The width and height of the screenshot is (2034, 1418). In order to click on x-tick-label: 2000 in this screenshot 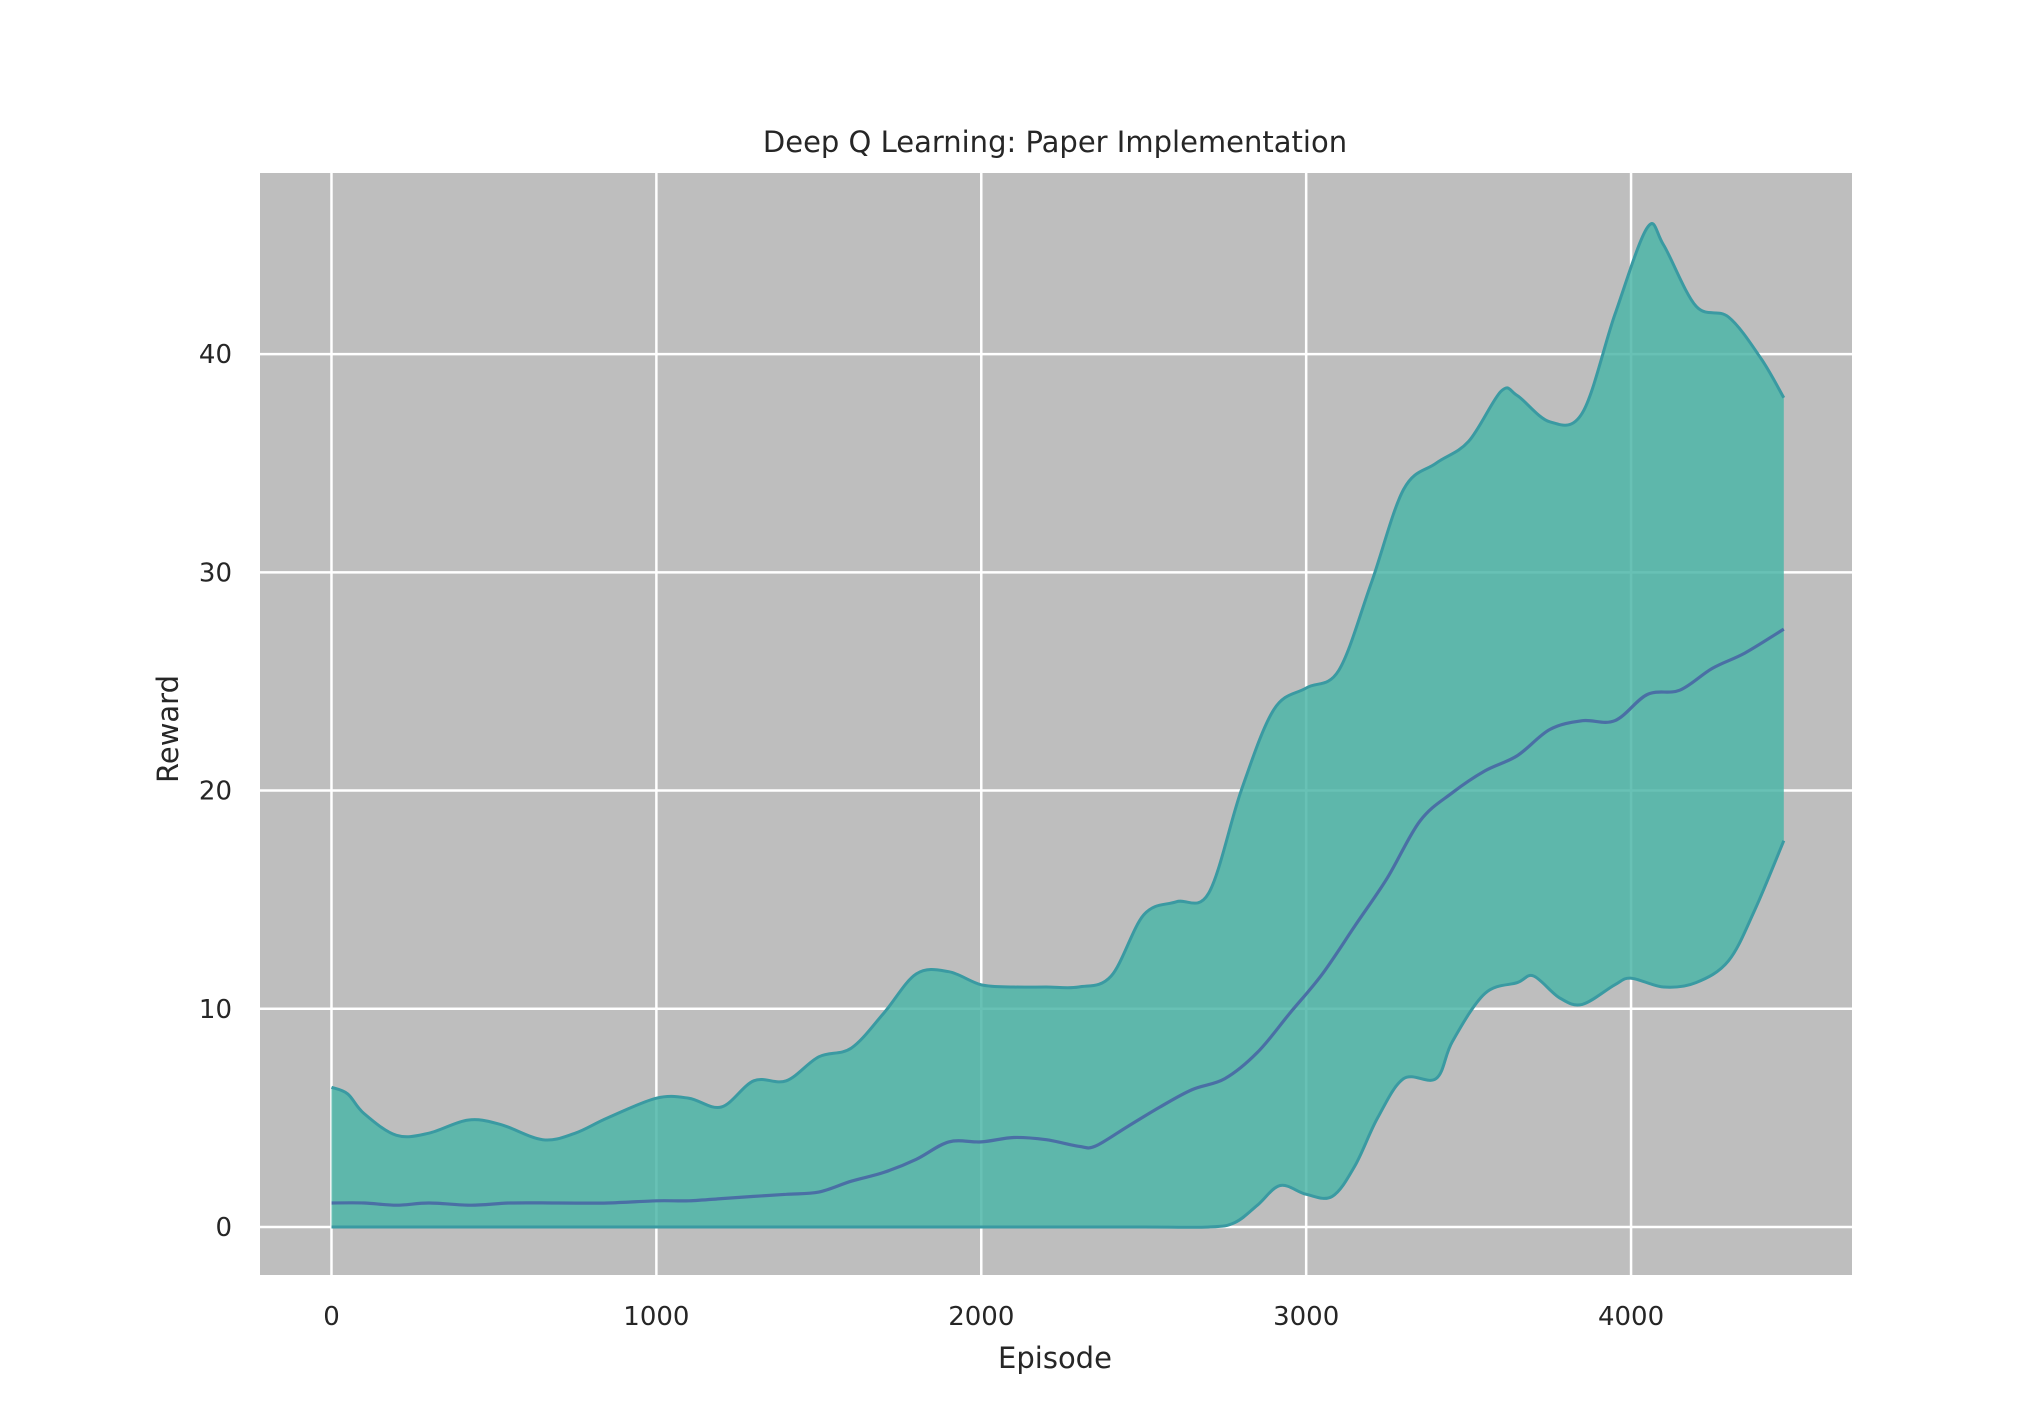, I will do `click(981, 1317)`.